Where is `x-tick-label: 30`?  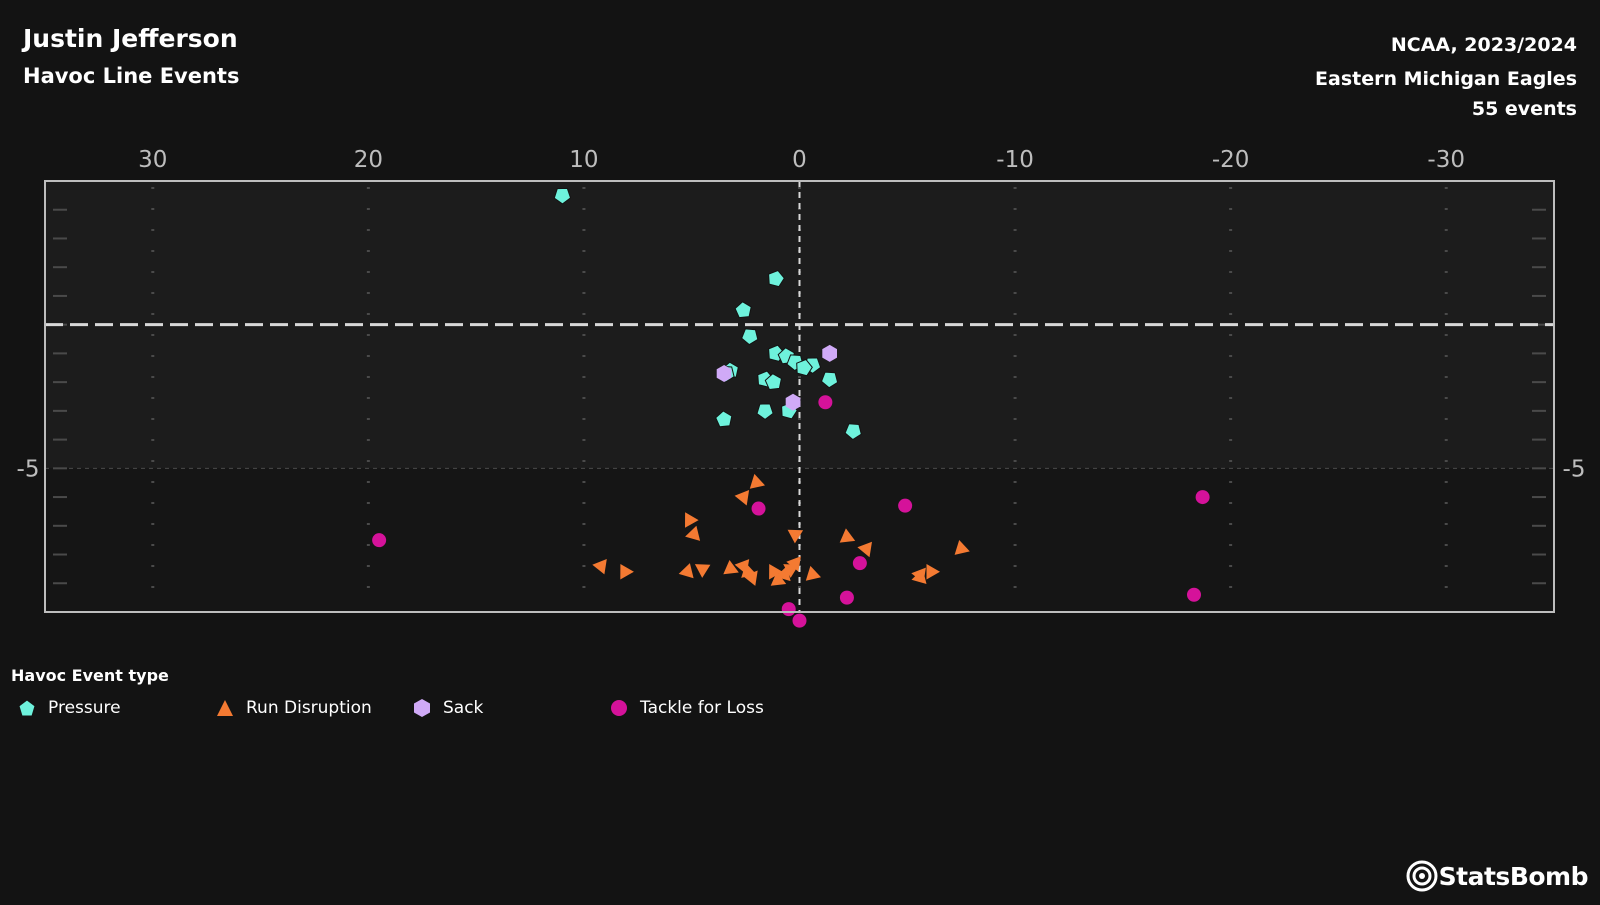
x-tick-label: 30 is located at coordinates (152, 160).